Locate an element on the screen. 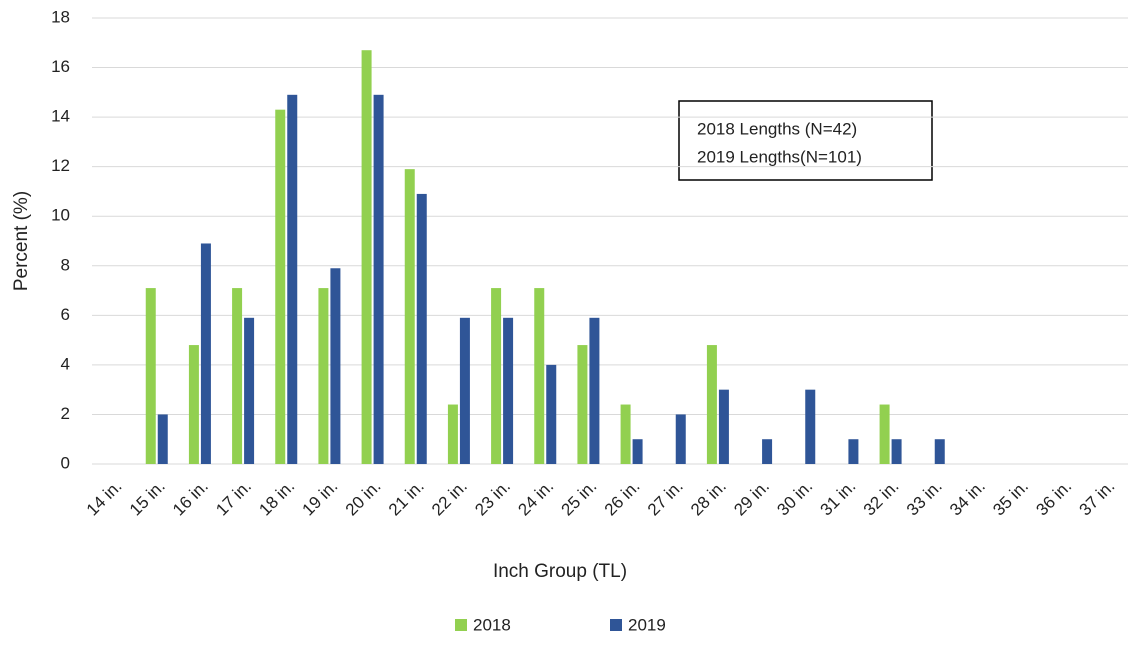  x-tick-label: 25 in. is located at coordinates (579, 498).